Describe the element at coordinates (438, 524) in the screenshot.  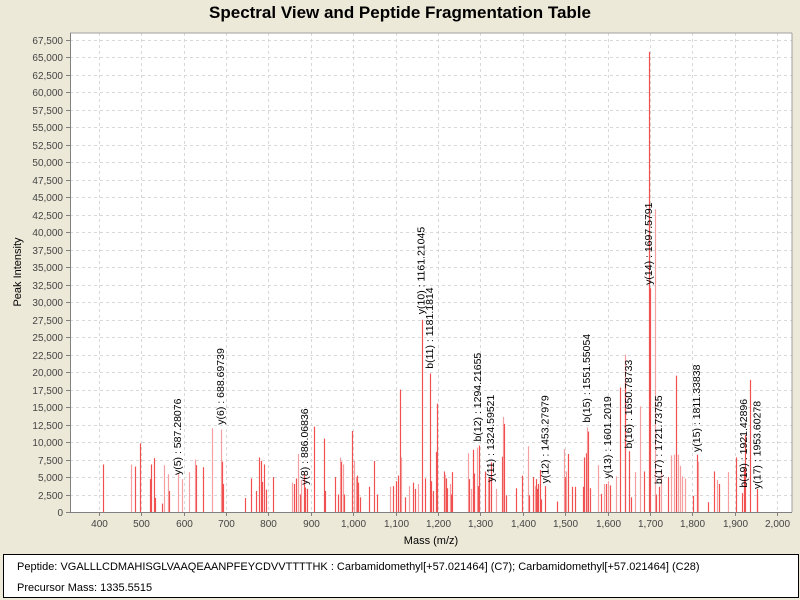
I see `x-tick-label: 1,200` at that location.